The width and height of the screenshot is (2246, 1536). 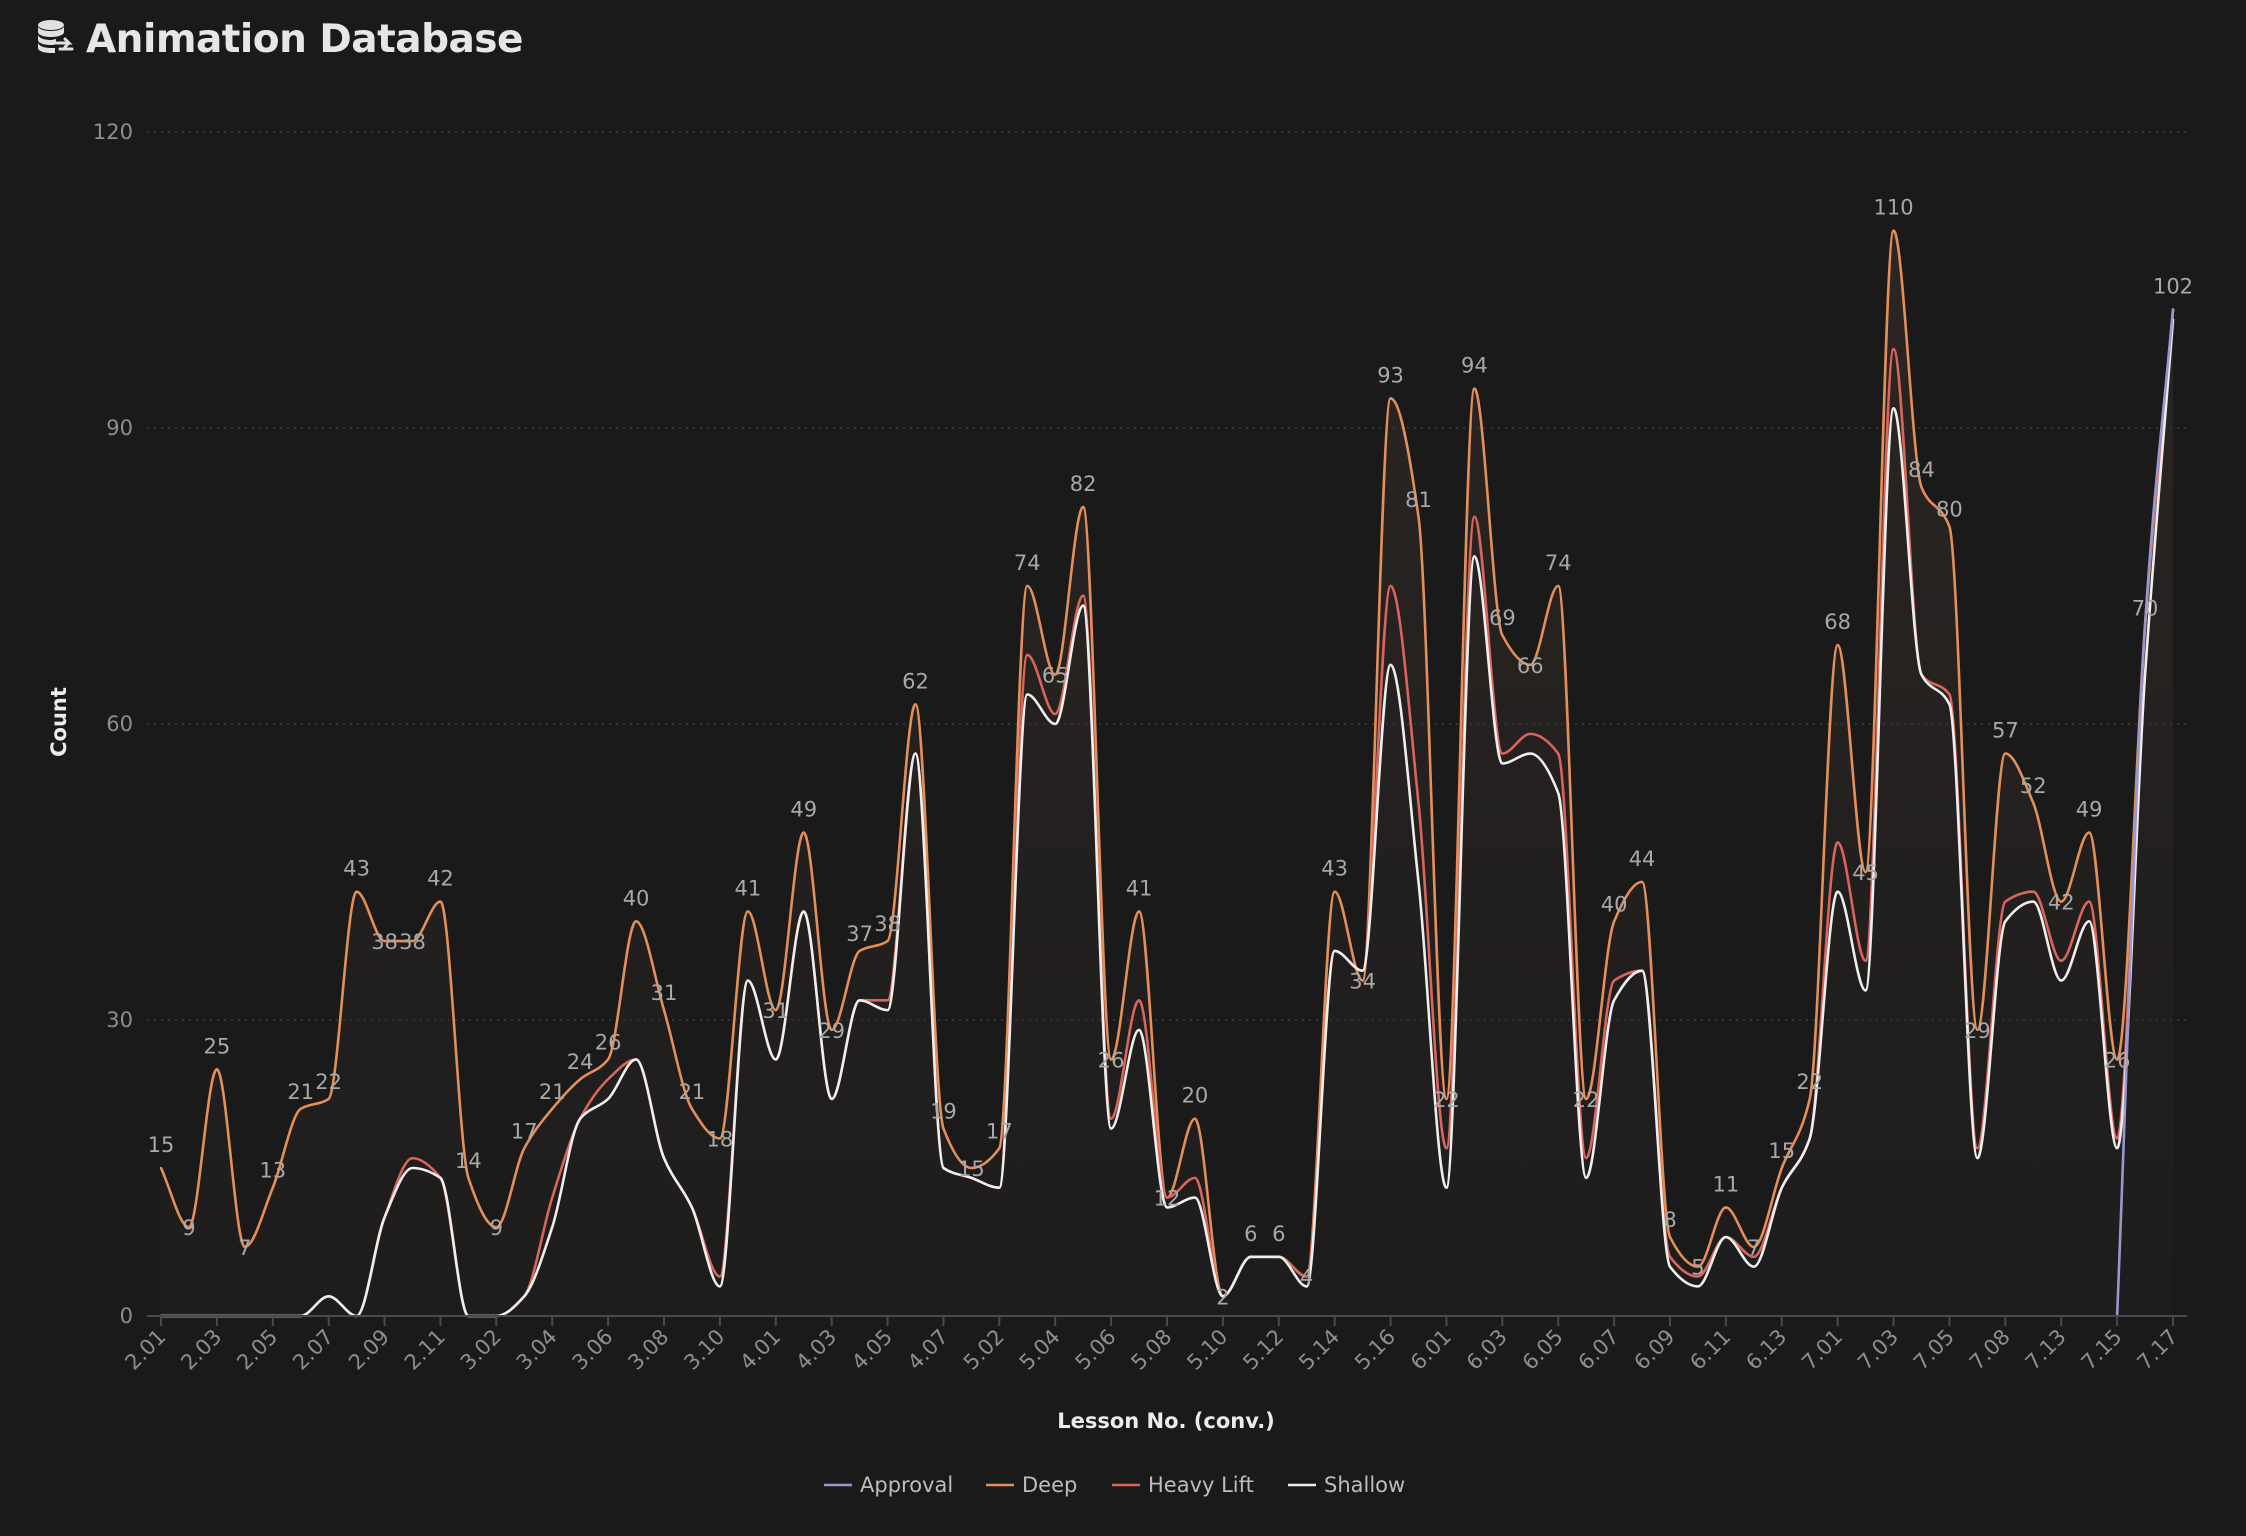 What do you see at coordinates (1949, 510) in the screenshot?
I see `data-label: 80` at bounding box center [1949, 510].